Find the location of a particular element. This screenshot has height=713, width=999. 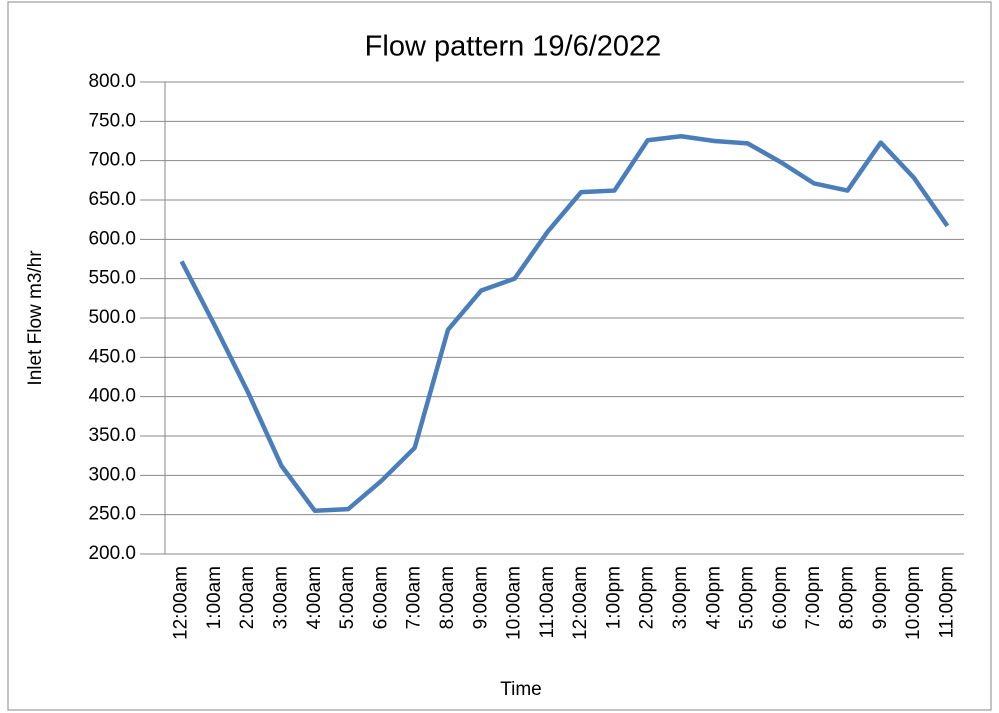

x-tick-label: 2:00am is located at coordinates (247, 597).